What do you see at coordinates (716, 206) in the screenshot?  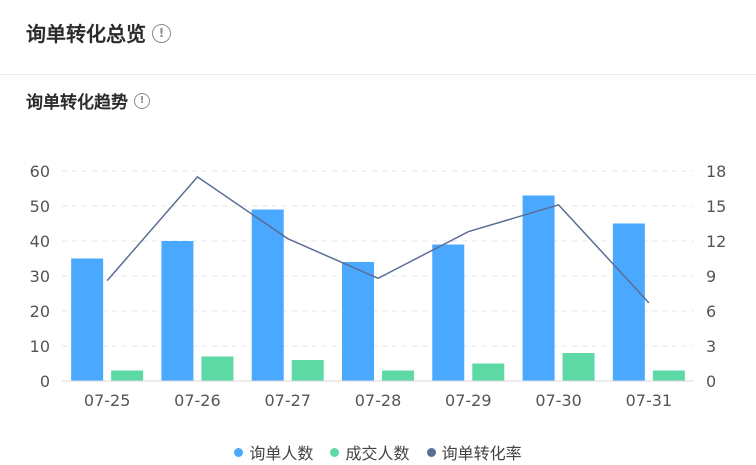 I see `y-right-tick-label: 15` at bounding box center [716, 206].